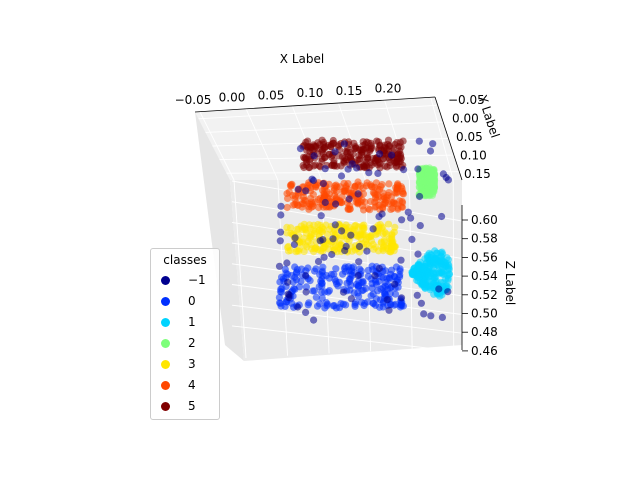 The height and width of the screenshot is (484, 640). Describe the element at coordinates (484, 351) in the screenshot. I see `z-tick-label: 0.46` at that location.